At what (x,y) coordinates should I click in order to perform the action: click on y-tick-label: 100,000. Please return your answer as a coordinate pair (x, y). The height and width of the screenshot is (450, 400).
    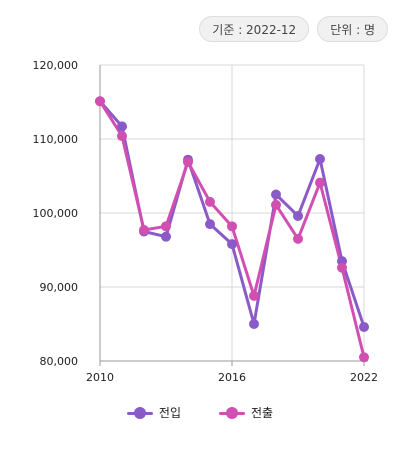
    Looking at the image, I should click on (56, 213).